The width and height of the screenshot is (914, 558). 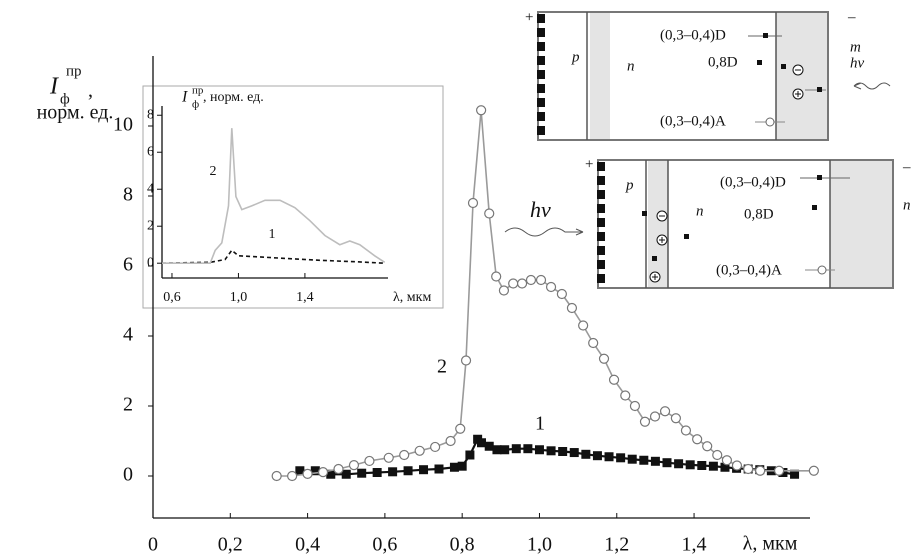 What do you see at coordinates (694, 545) in the screenshot?
I see `x-tick-label: 1,4` at bounding box center [694, 545].